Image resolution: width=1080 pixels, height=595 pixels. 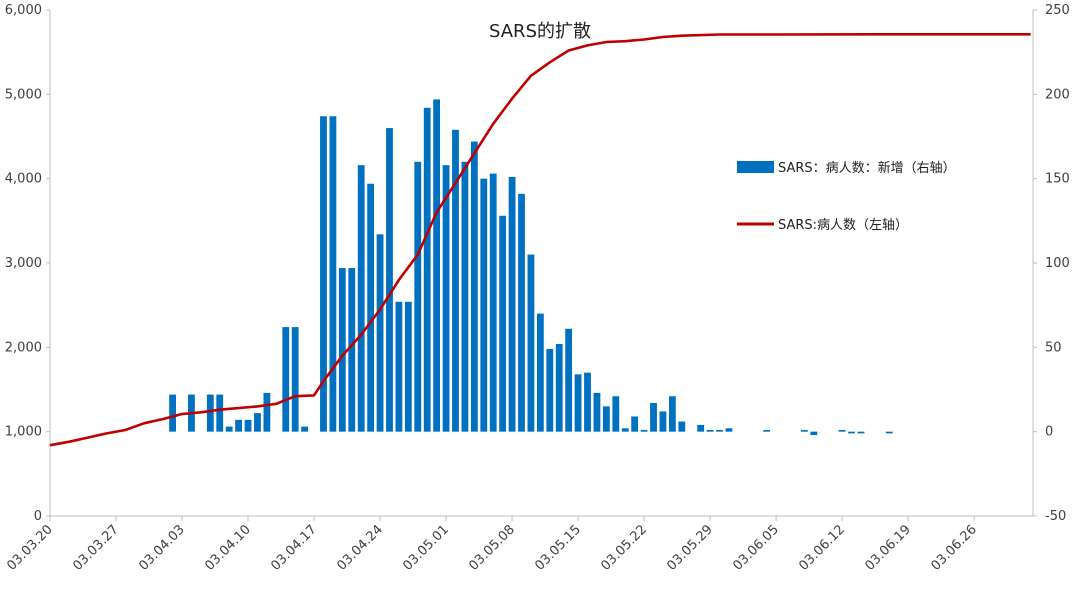 What do you see at coordinates (360, 548) in the screenshot?
I see `x-tick-label: 03.04.24` at bounding box center [360, 548].